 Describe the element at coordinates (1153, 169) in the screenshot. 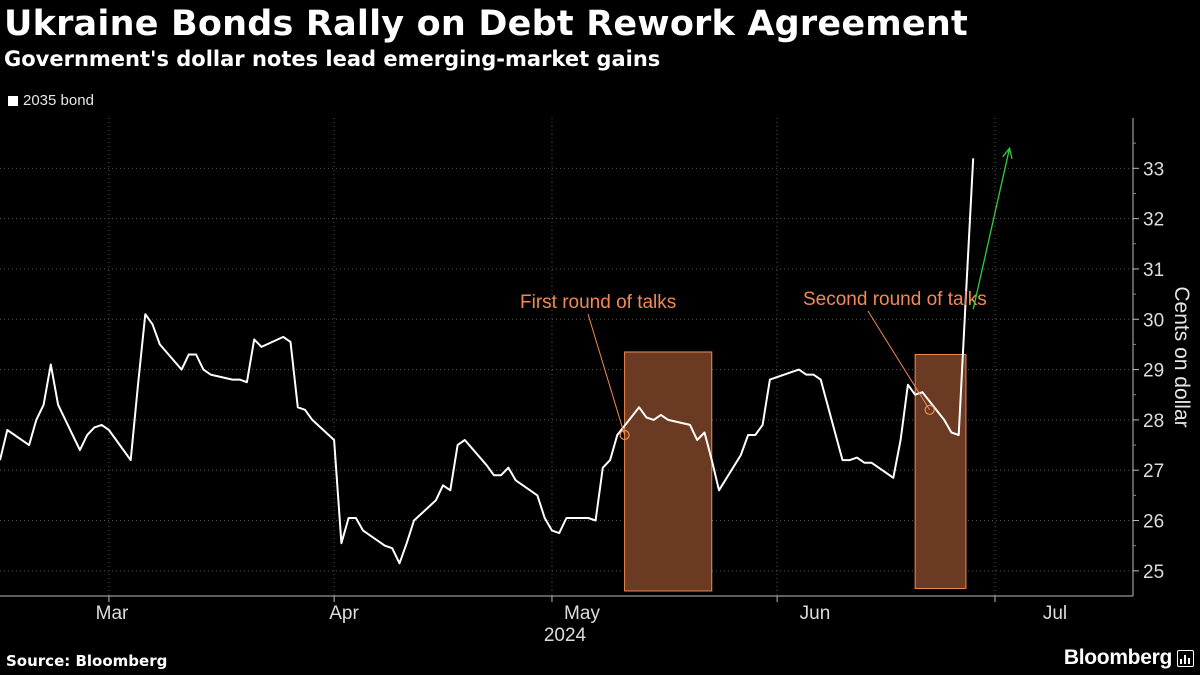

I see `y-tick-label: 33` at that location.